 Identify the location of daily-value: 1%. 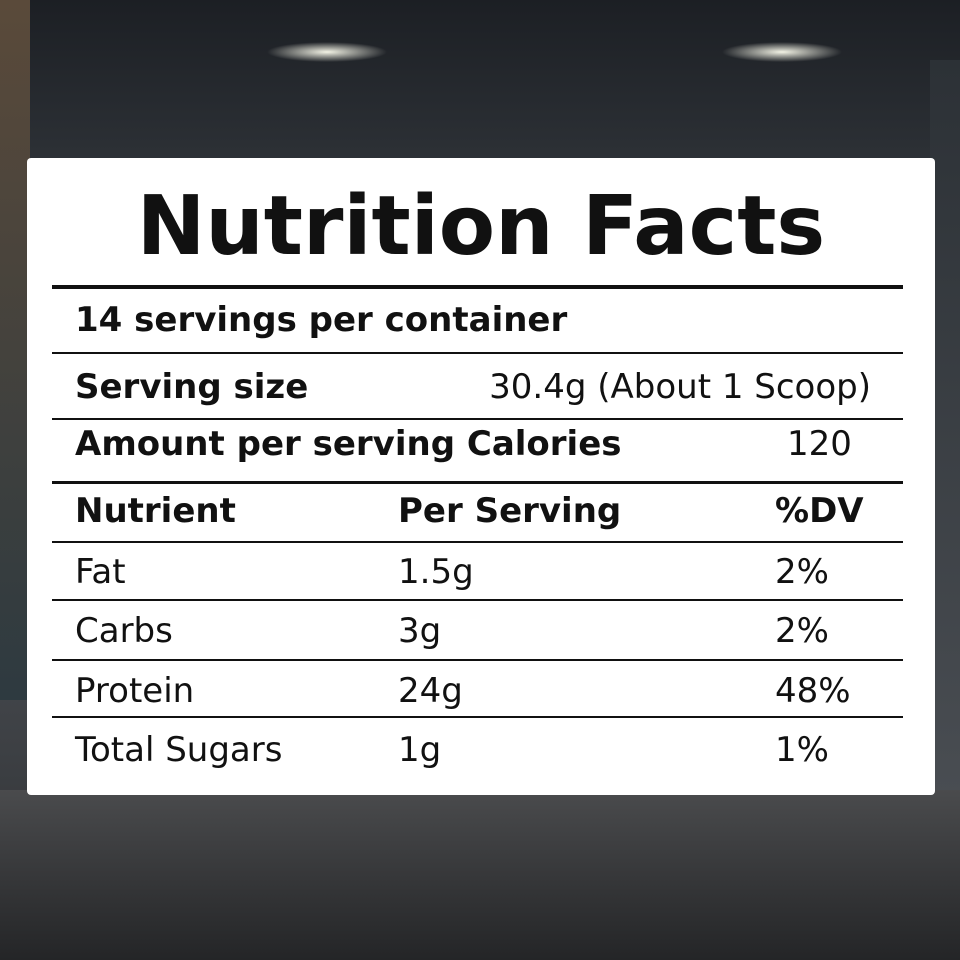
(802, 750).